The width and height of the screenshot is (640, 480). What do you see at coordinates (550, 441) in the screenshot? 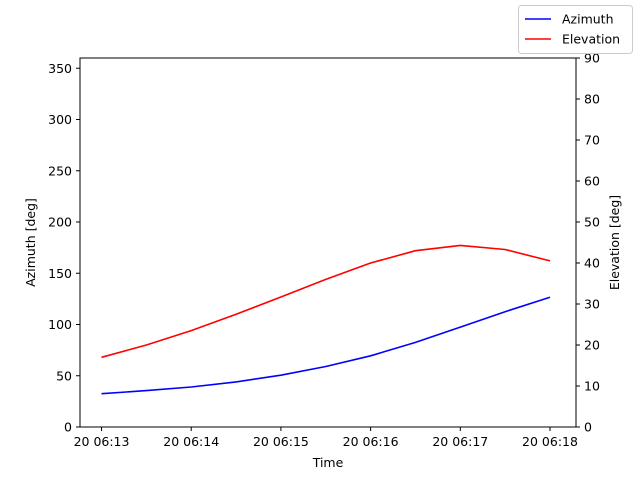
I see `x-tick-label: 20 06:18` at bounding box center [550, 441].